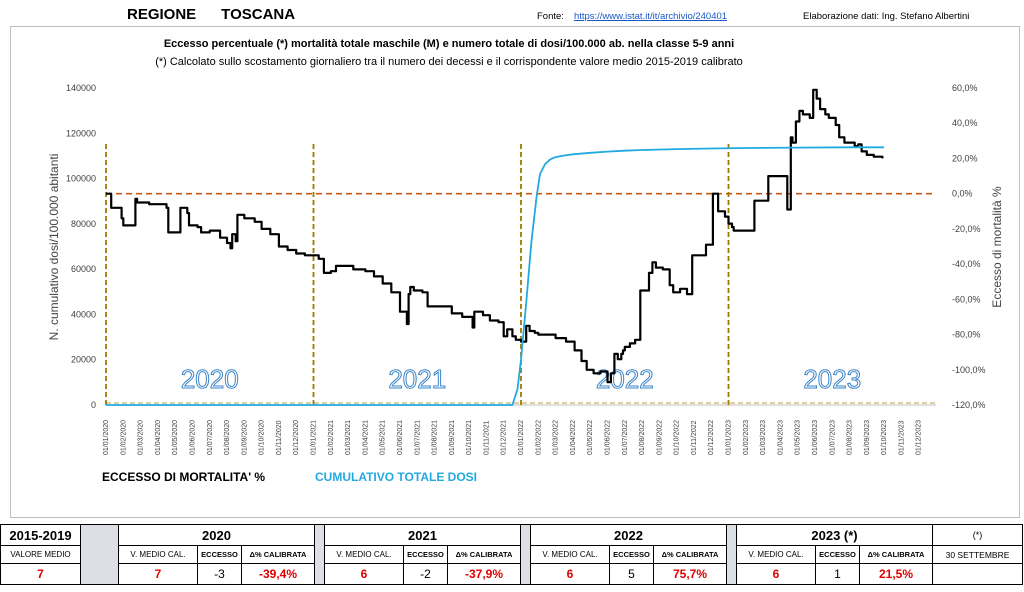 The width and height of the screenshot is (1024, 592). I want to click on x-tick-label: 01/03/2022, so click(556, 437).